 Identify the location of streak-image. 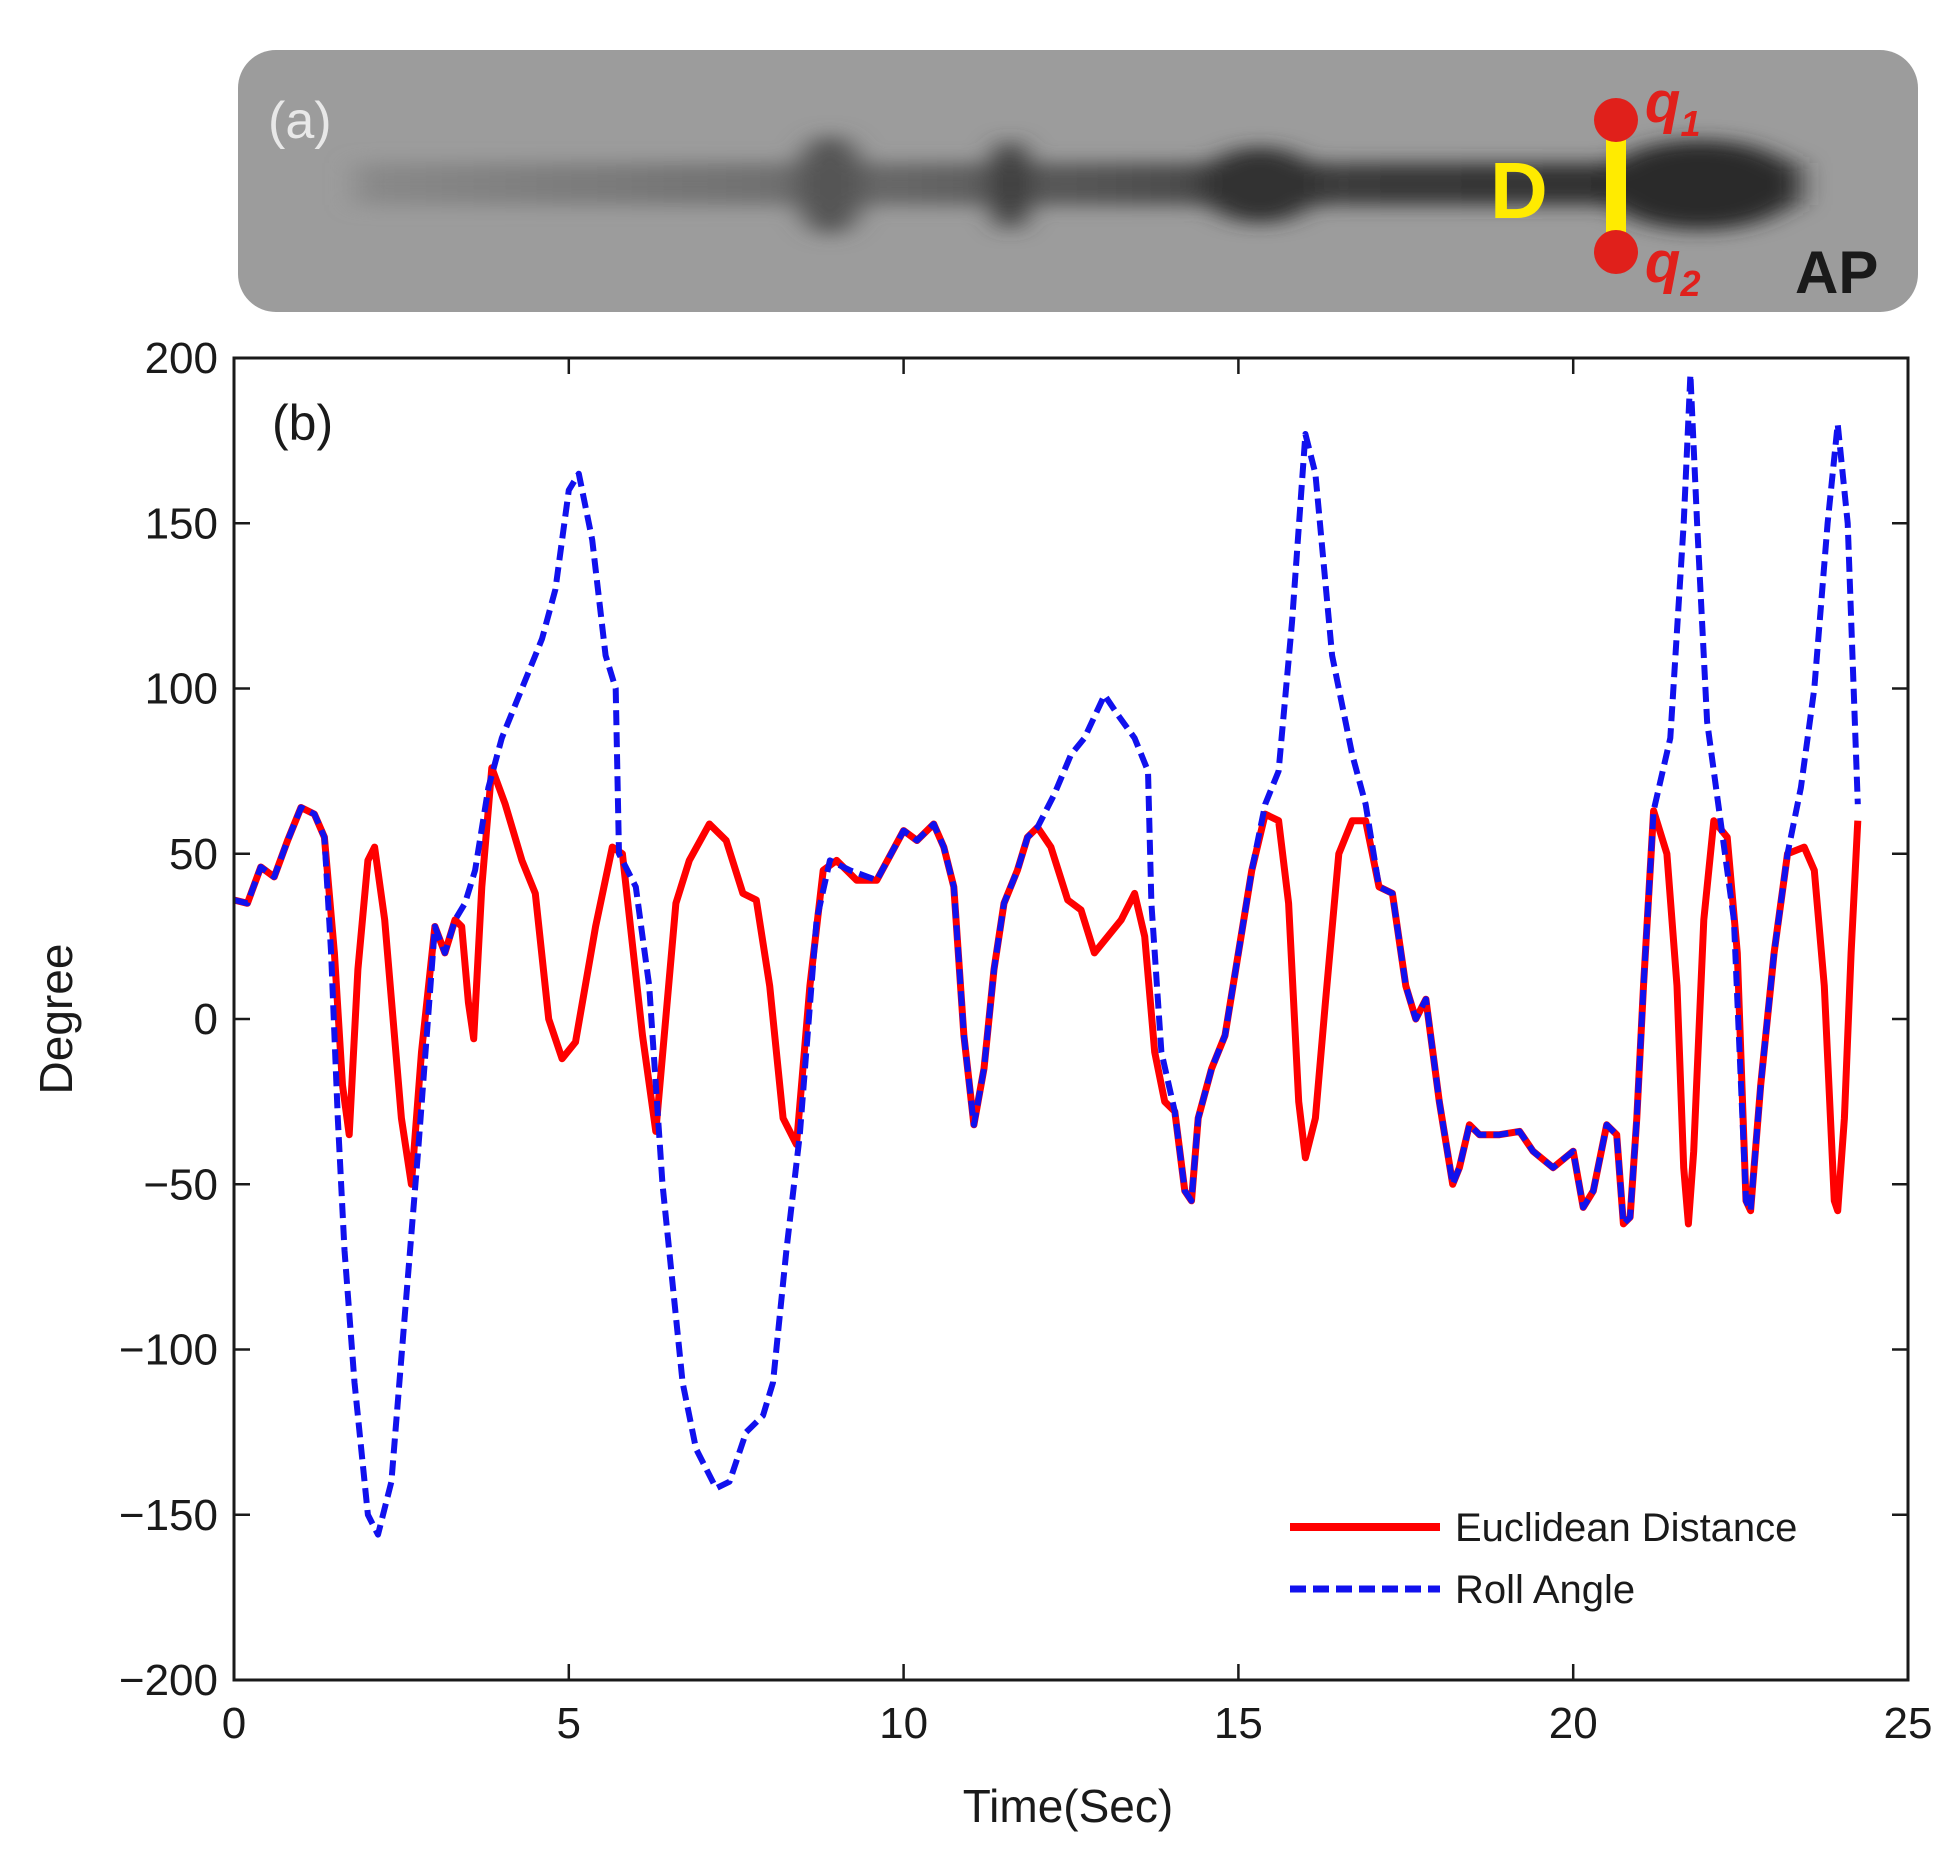
(1077, 185).